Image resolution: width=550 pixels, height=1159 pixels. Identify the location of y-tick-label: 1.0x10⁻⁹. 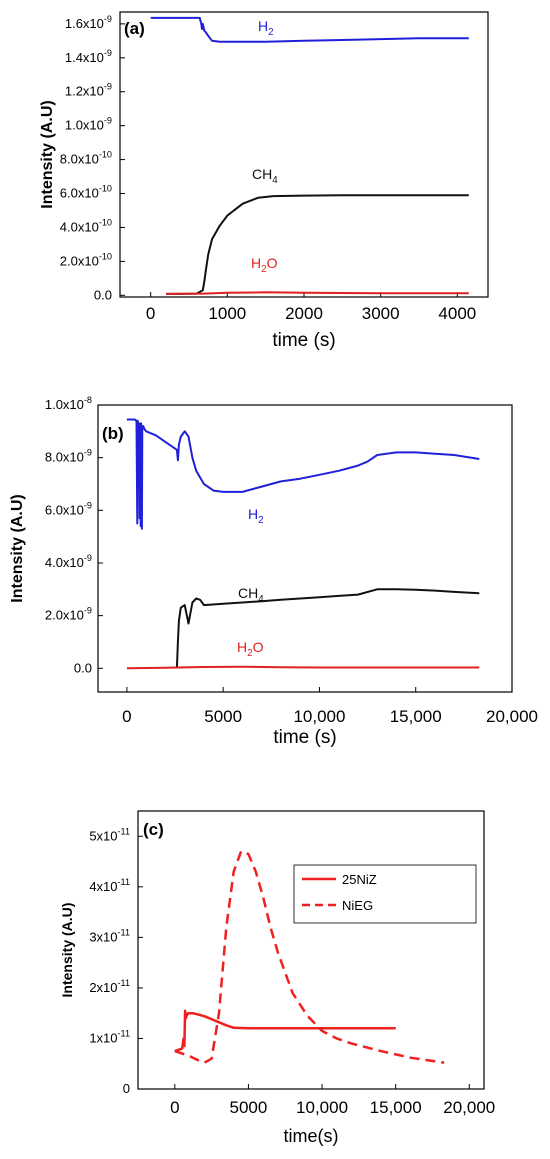
(88, 124).